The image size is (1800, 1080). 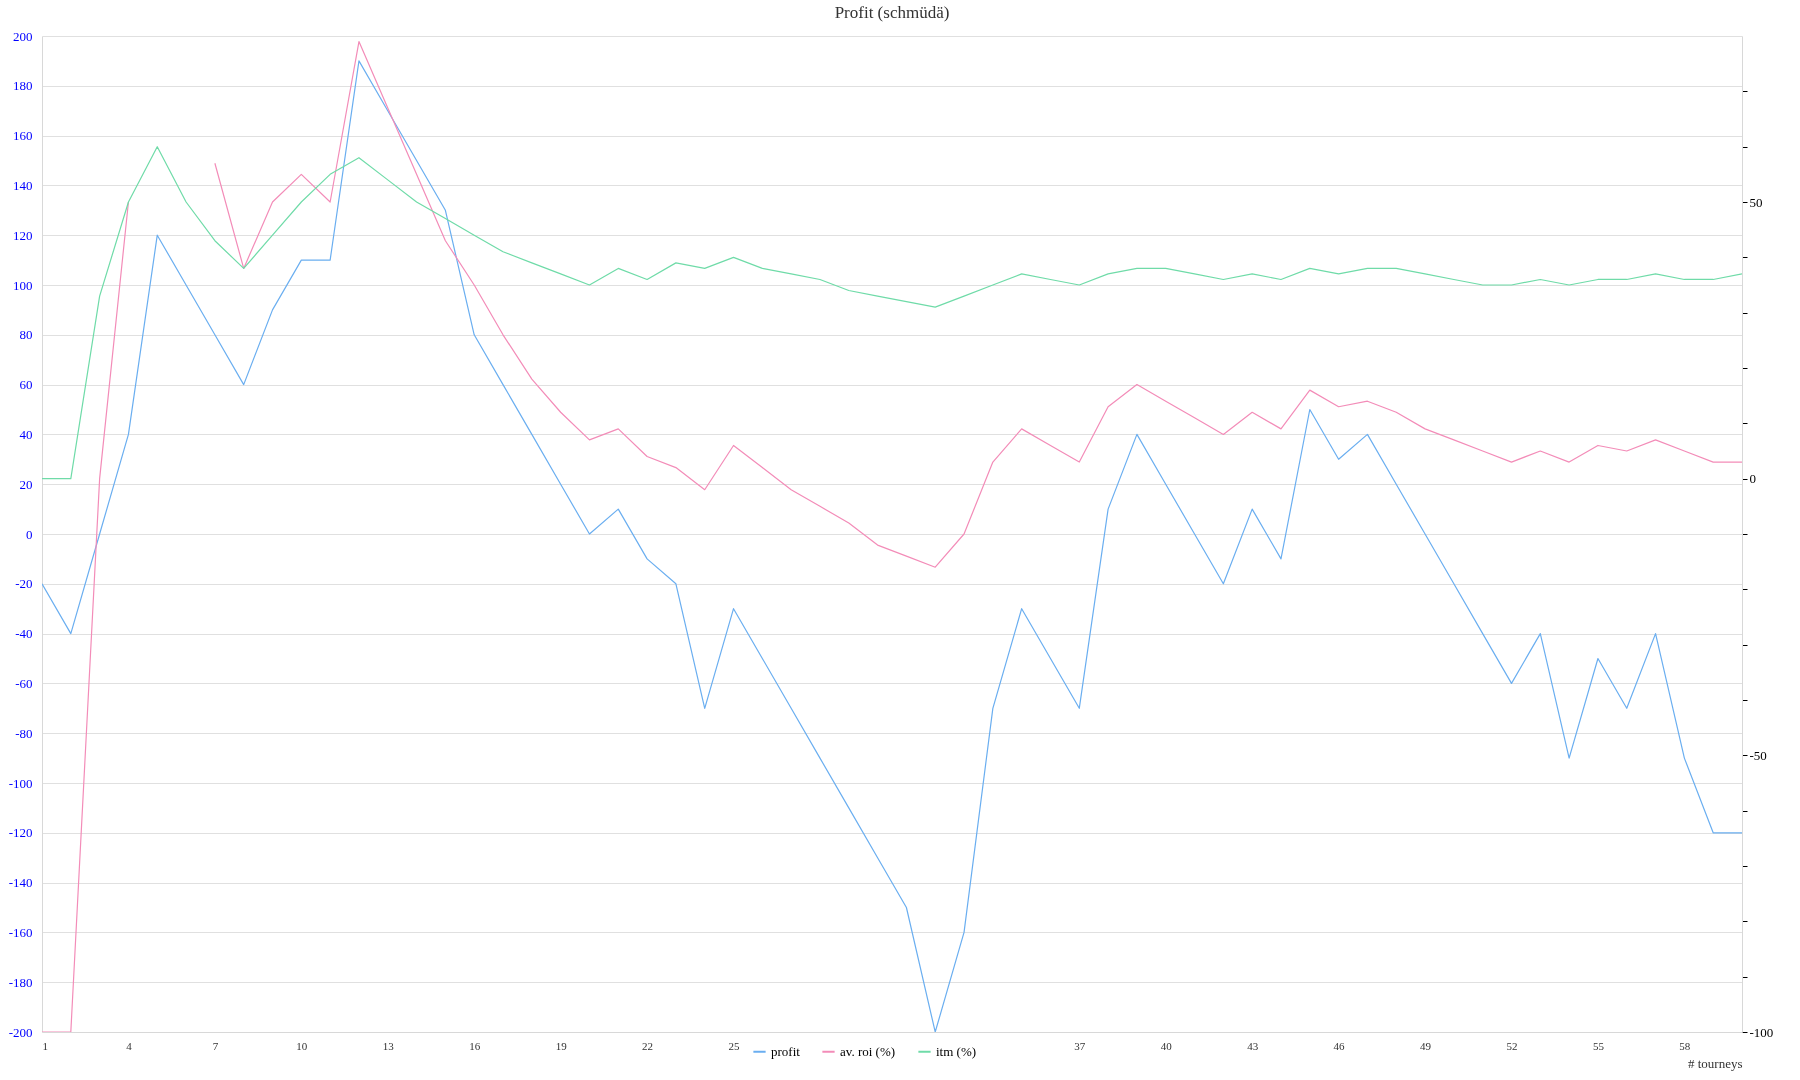 What do you see at coordinates (786, 1051) in the screenshot?
I see `legend-label: profit` at bounding box center [786, 1051].